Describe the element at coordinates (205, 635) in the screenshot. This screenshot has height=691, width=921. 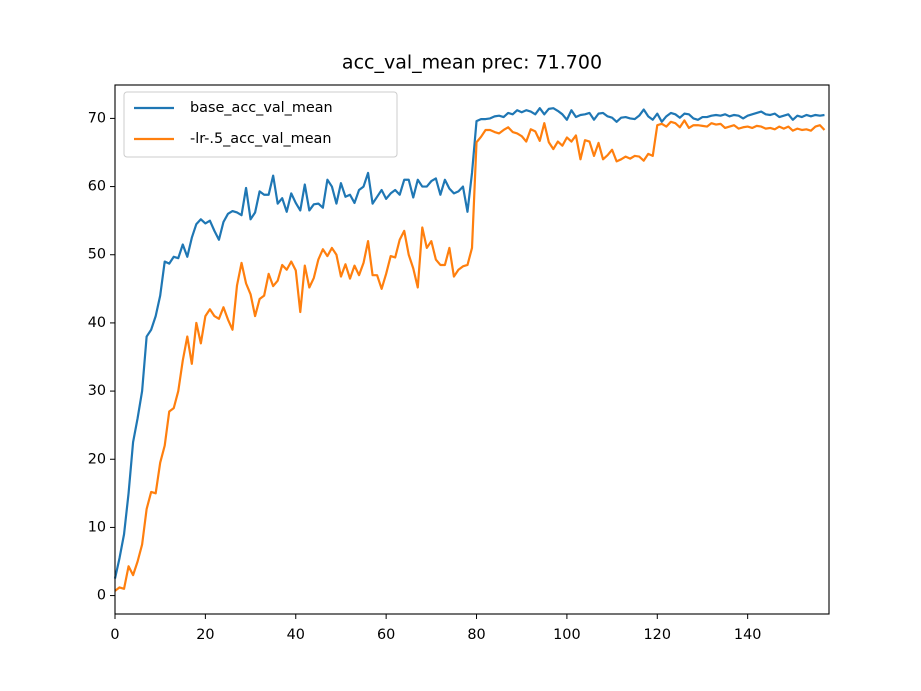
I see `x-tick-label: 20` at that location.